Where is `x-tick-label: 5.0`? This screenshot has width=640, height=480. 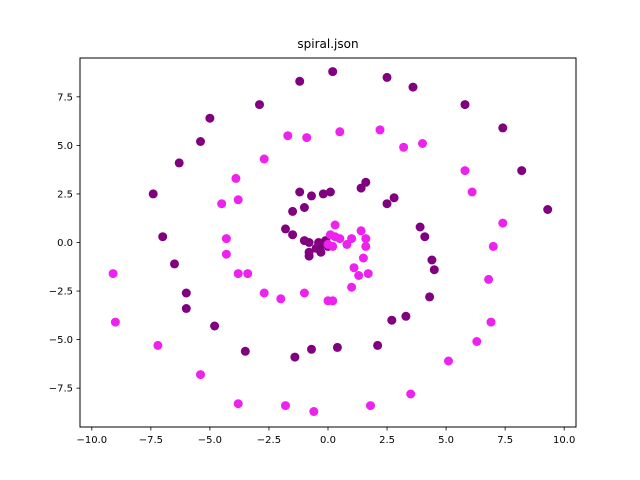
x-tick-label: 5.0 is located at coordinates (446, 440).